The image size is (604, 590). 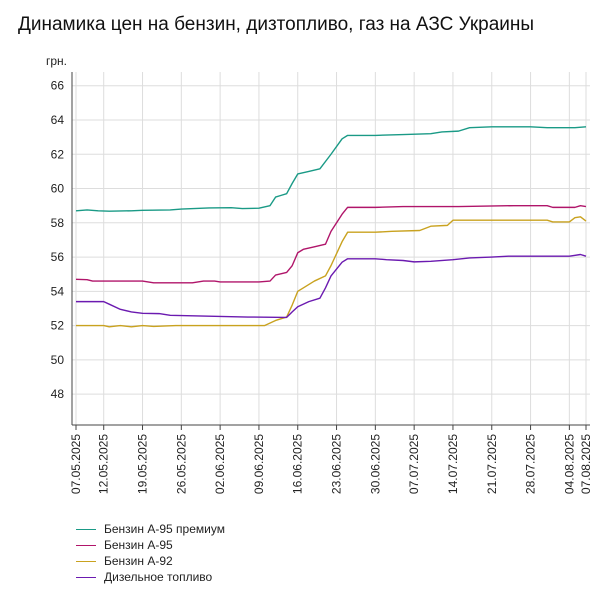 I want to click on x-tick-label: 21.07.2025, so click(x=492, y=464).